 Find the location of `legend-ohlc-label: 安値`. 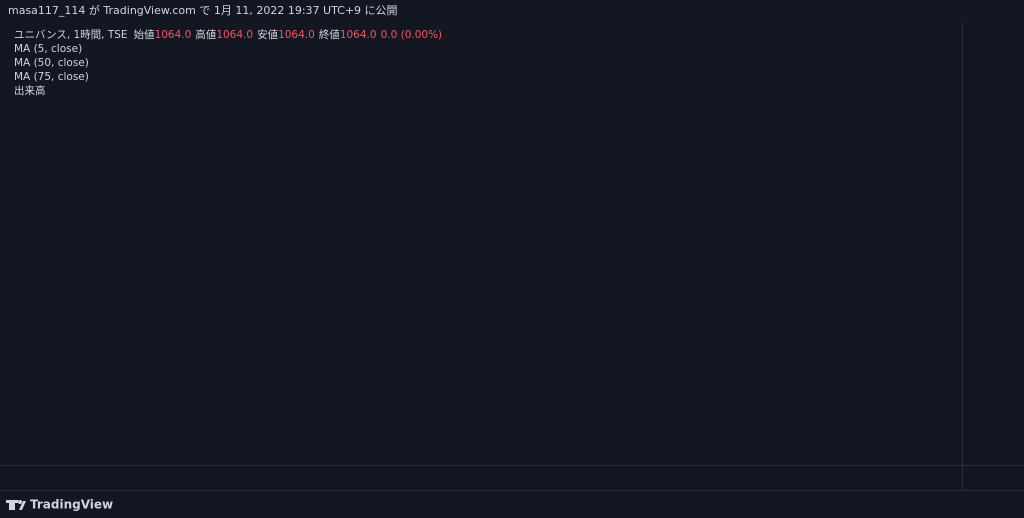

legend-ohlc-label: 安値 is located at coordinates (267, 34).